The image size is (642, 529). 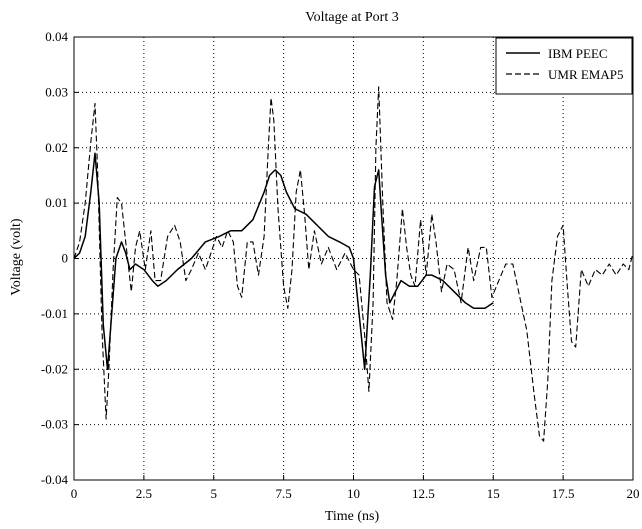 What do you see at coordinates (351, 17) in the screenshot?
I see `chart-title: Voltage at Port 3` at bounding box center [351, 17].